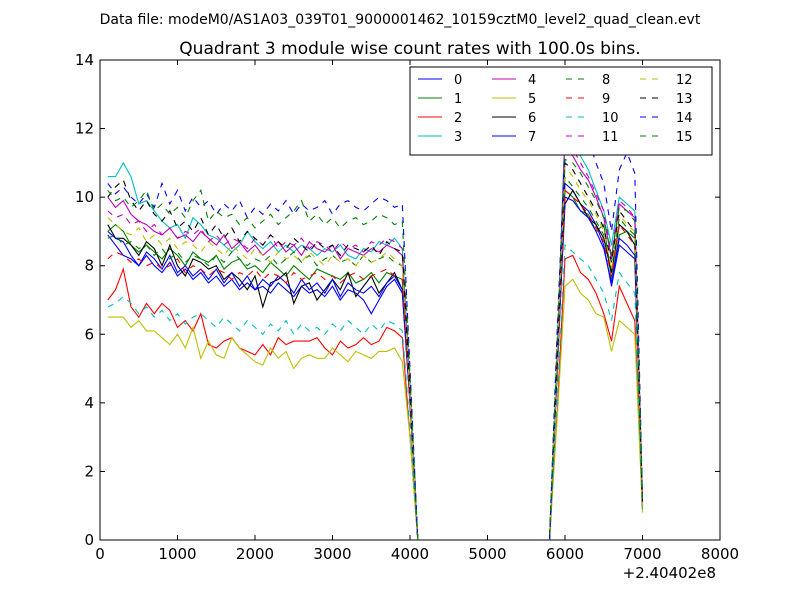 This screenshot has height=600, width=800. Describe the element at coordinates (89, 266) in the screenshot. I see `y-tick-label: 8` at that location.